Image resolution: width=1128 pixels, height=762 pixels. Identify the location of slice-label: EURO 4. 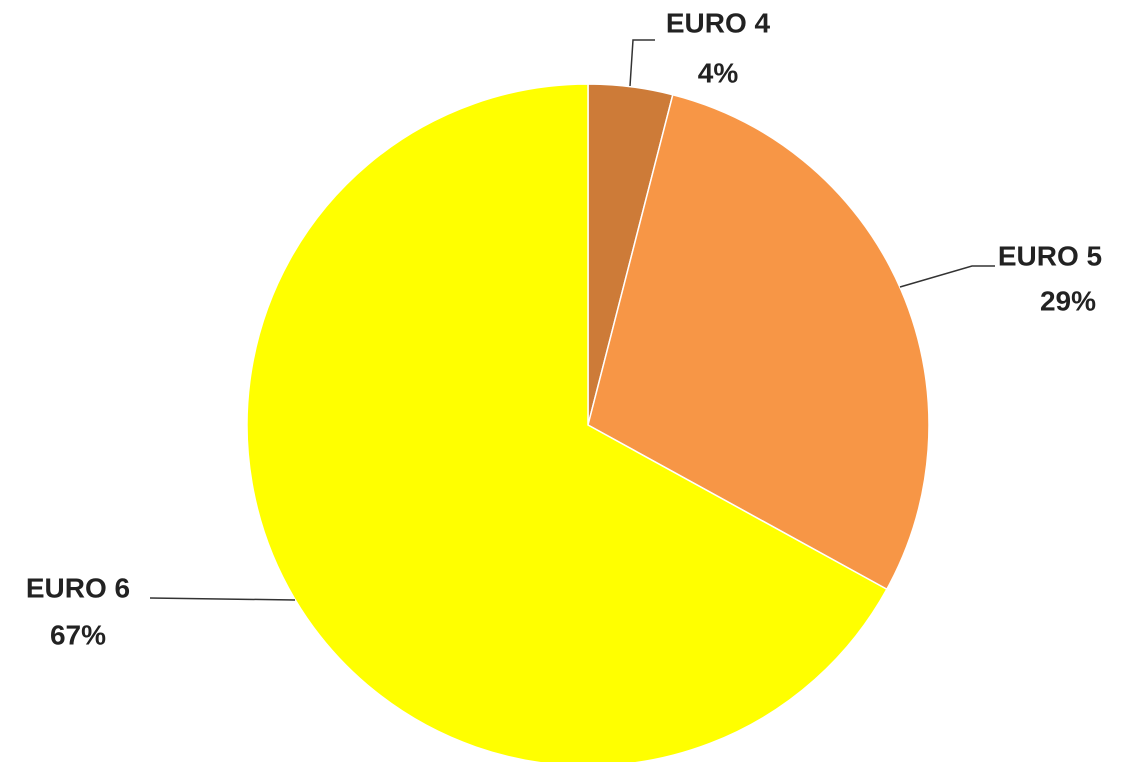
(718, 22).